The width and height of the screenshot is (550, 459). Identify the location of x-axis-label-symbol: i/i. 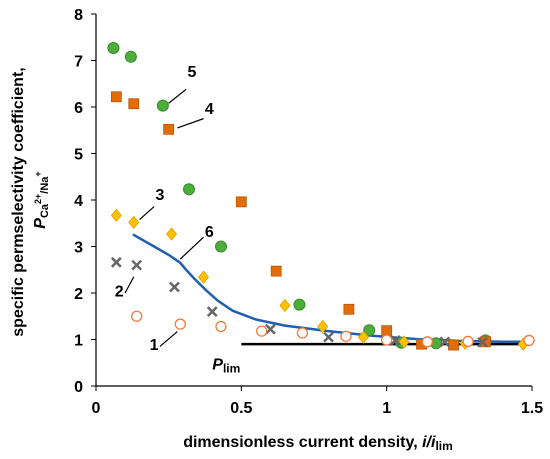
(429, 442).